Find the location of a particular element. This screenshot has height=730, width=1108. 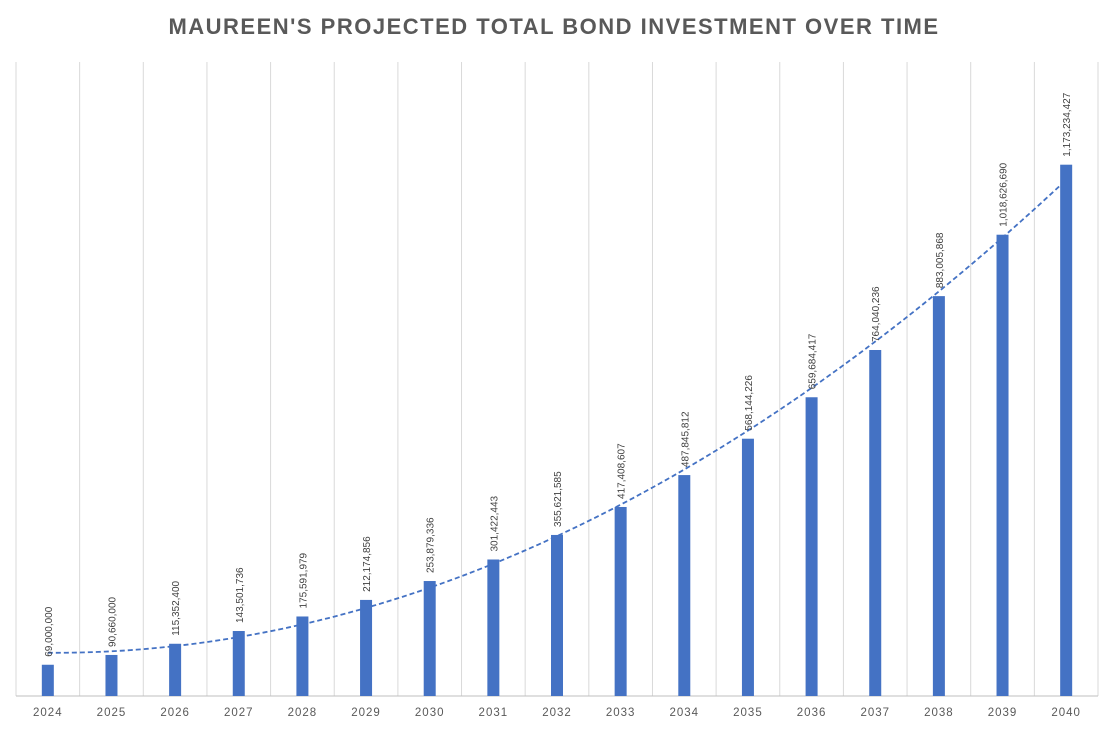

data-label-2033: 417,408,607 is located at coordinates (622, 471).